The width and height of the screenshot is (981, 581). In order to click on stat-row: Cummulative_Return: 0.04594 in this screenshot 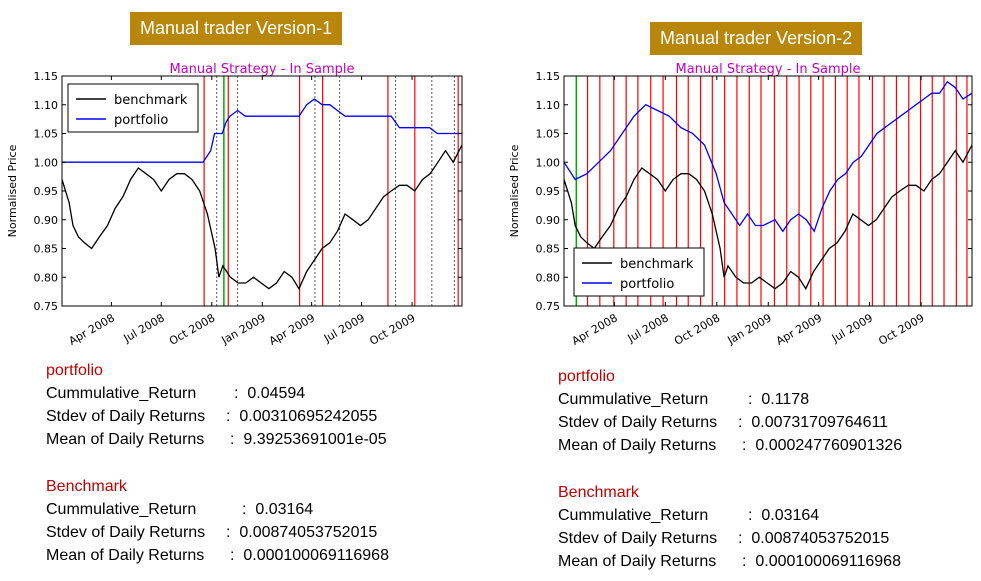, I will do `click(217, 393)`.